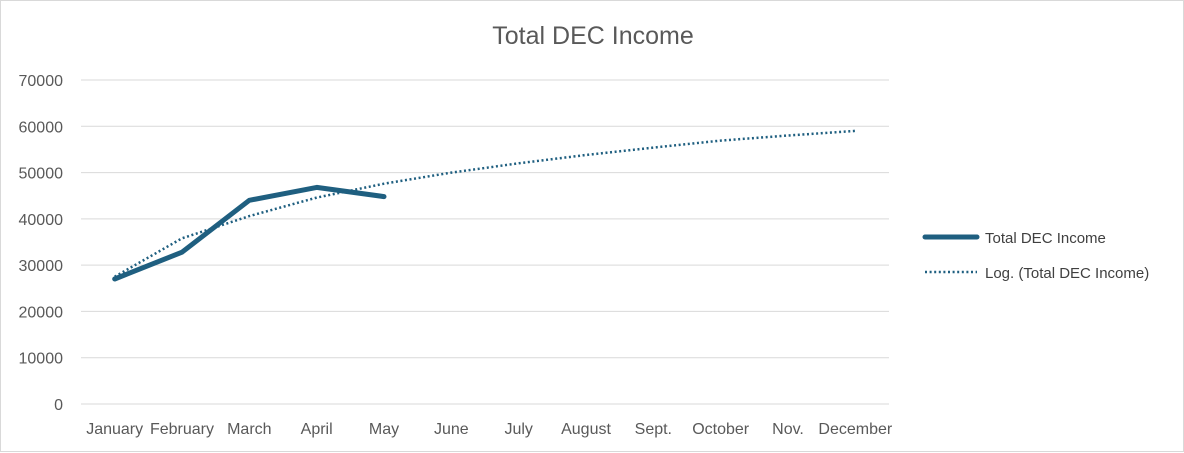 This screenshot has height=453, width=1184. Describe the element at coordinates (41, 220) in the screenshot. I see `y-tick-label: 40000` at that location.